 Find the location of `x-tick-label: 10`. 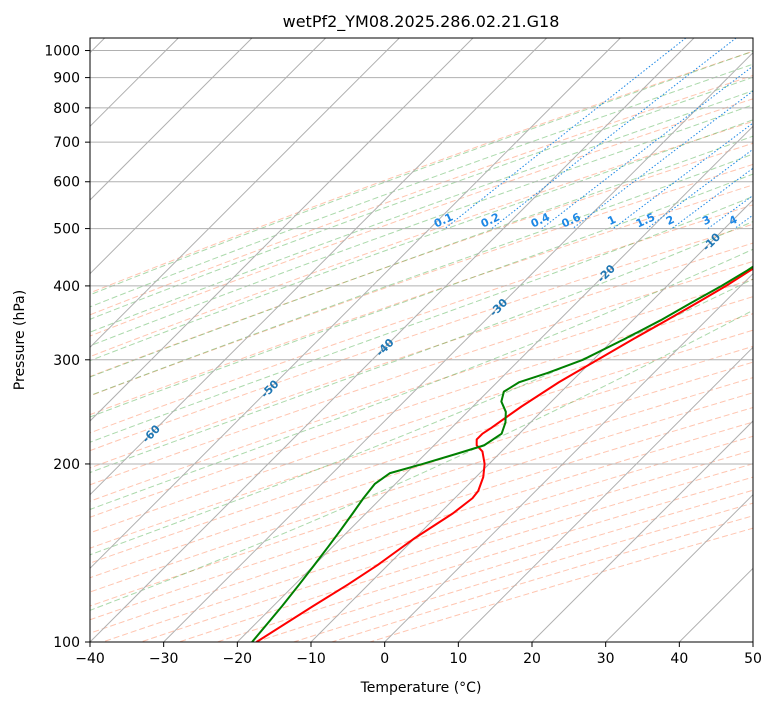

x-tick-label: 10 is located at coordinates (458, 659).